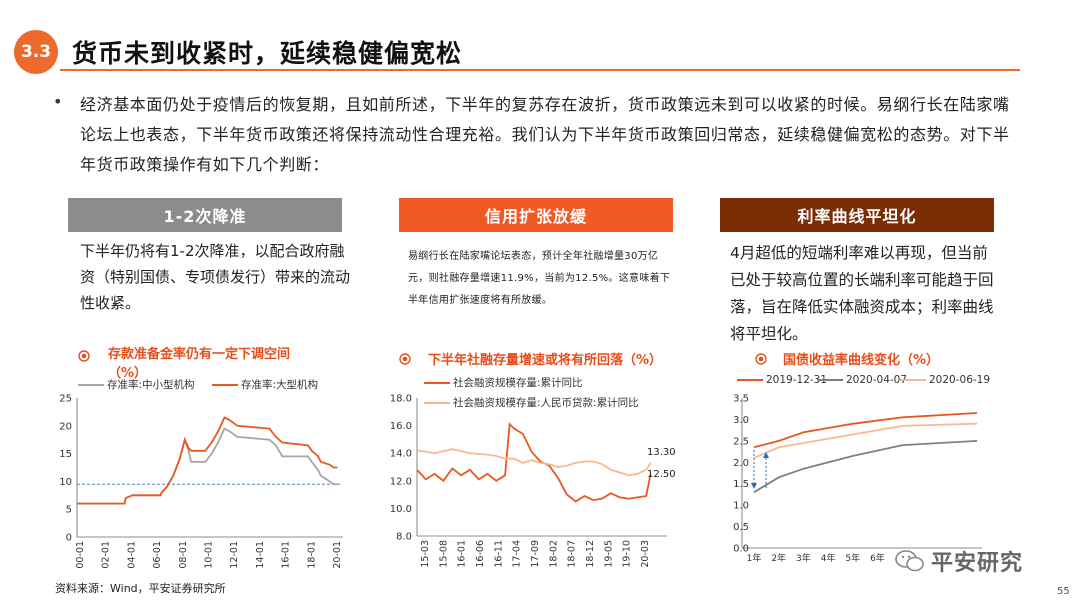  What do you see at coordinates (857, 215) in the screenshot?
I see `column-header-yield-curve: 利率曲线平坦化` at bounding box center [857, 215].